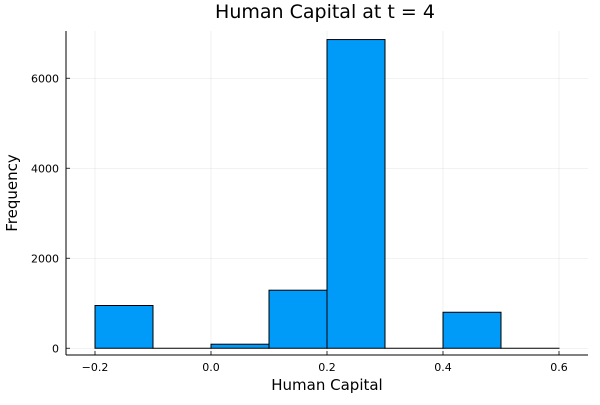 The width and height of the screenshot is (600, 405). Describe the element at coordinates (326, 385) in the screenshot. I see `x-axis-label: Human Capital` at that location.